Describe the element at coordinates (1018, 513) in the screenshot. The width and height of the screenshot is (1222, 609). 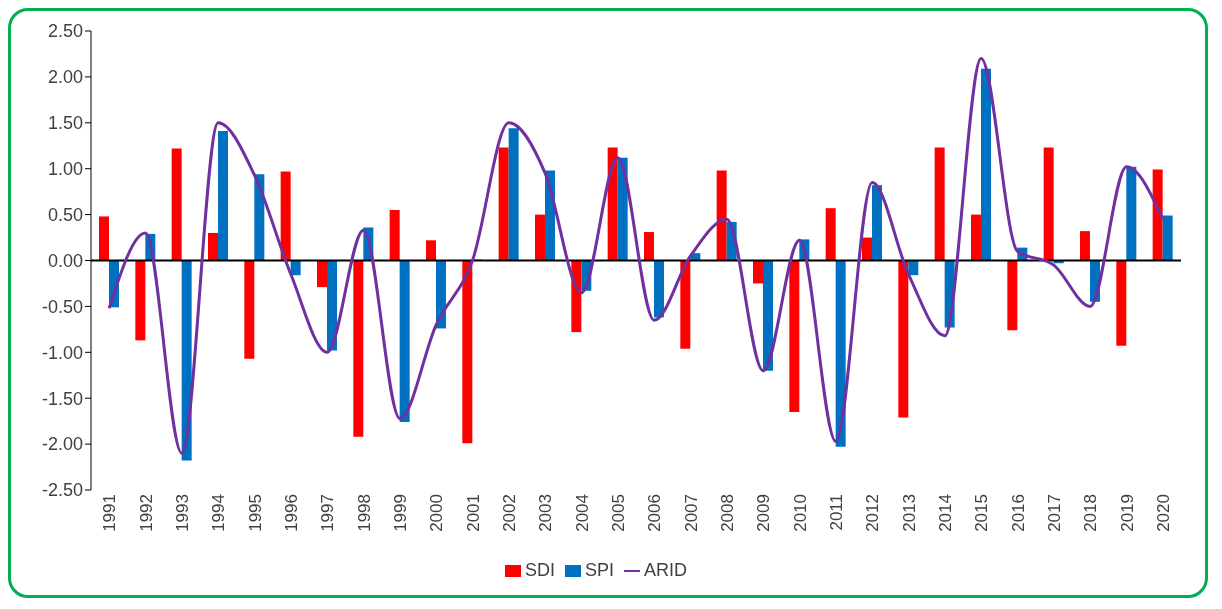
I see `x-tick-label: 2016` at that location.